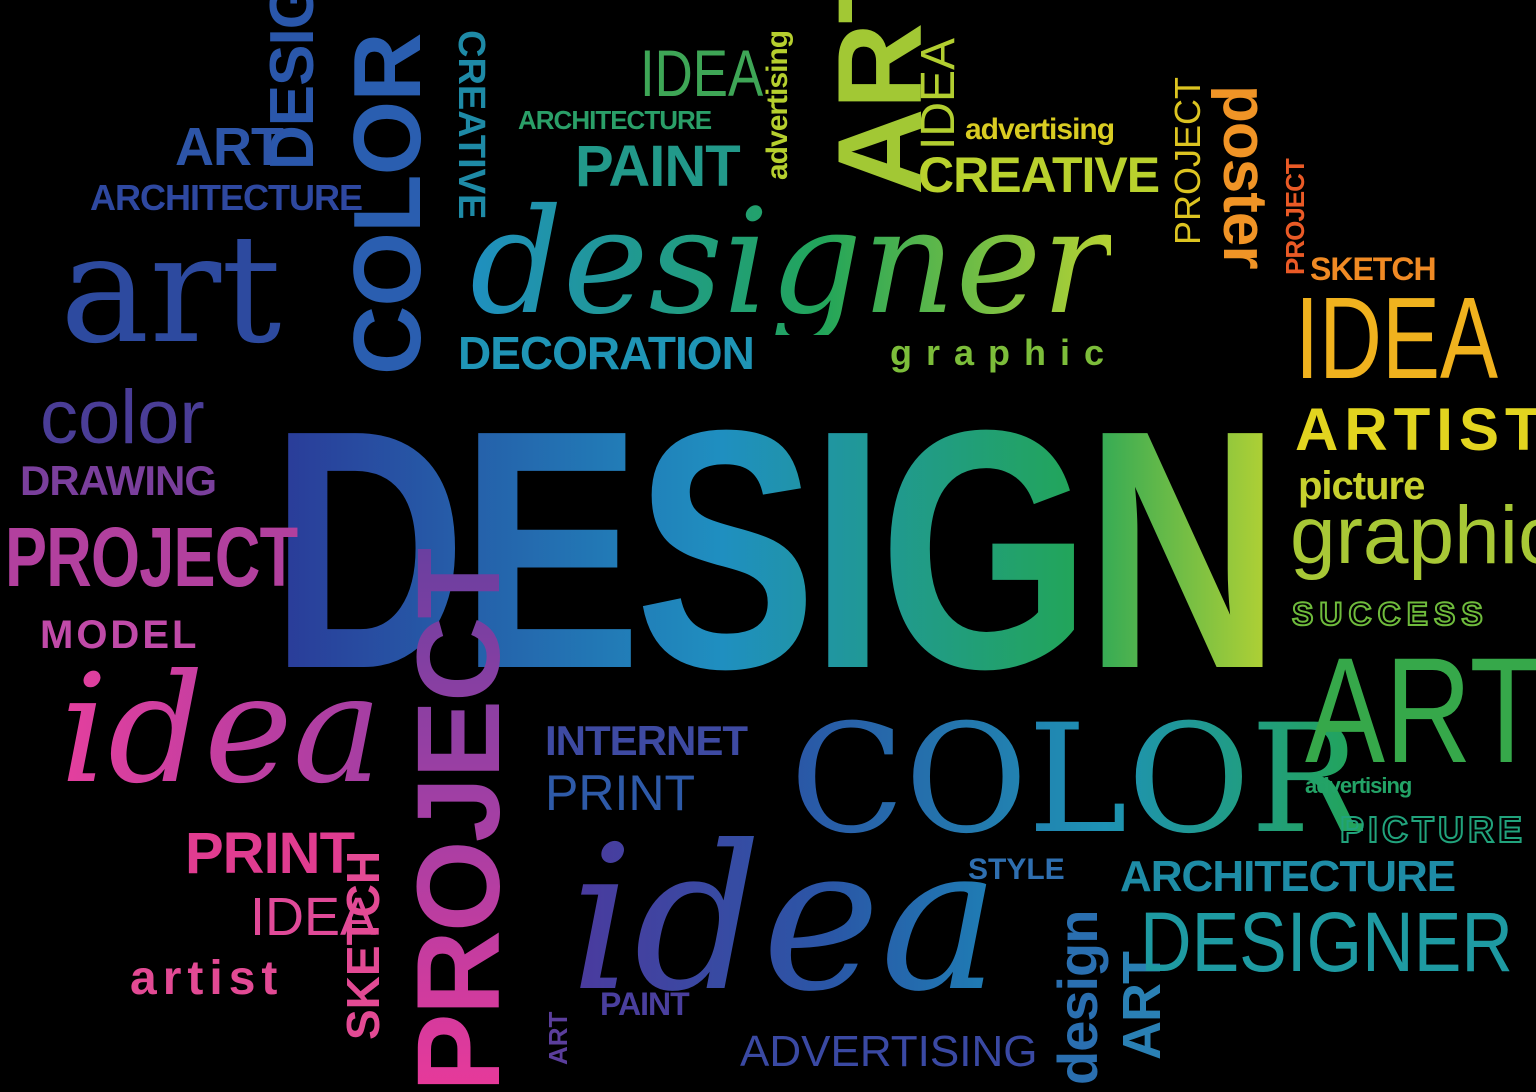 Image resolution: width=1536 pixels, height=1092 pixels. I want to click on word-drawing: DRAWING, so click(118, 480).